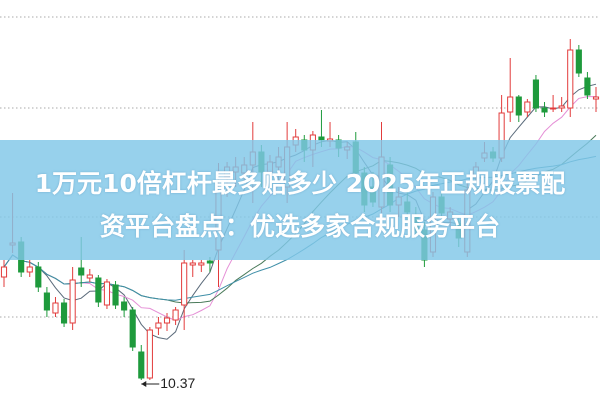 The height and width of the screenshot is (401, 600). What do you see at coordinates (300, 183) in the screenshot?
I see `banner-title-line-1: 1万元10倍杠杆最多赔多少 2025年正规股票配` at bounding box center [300, 183].